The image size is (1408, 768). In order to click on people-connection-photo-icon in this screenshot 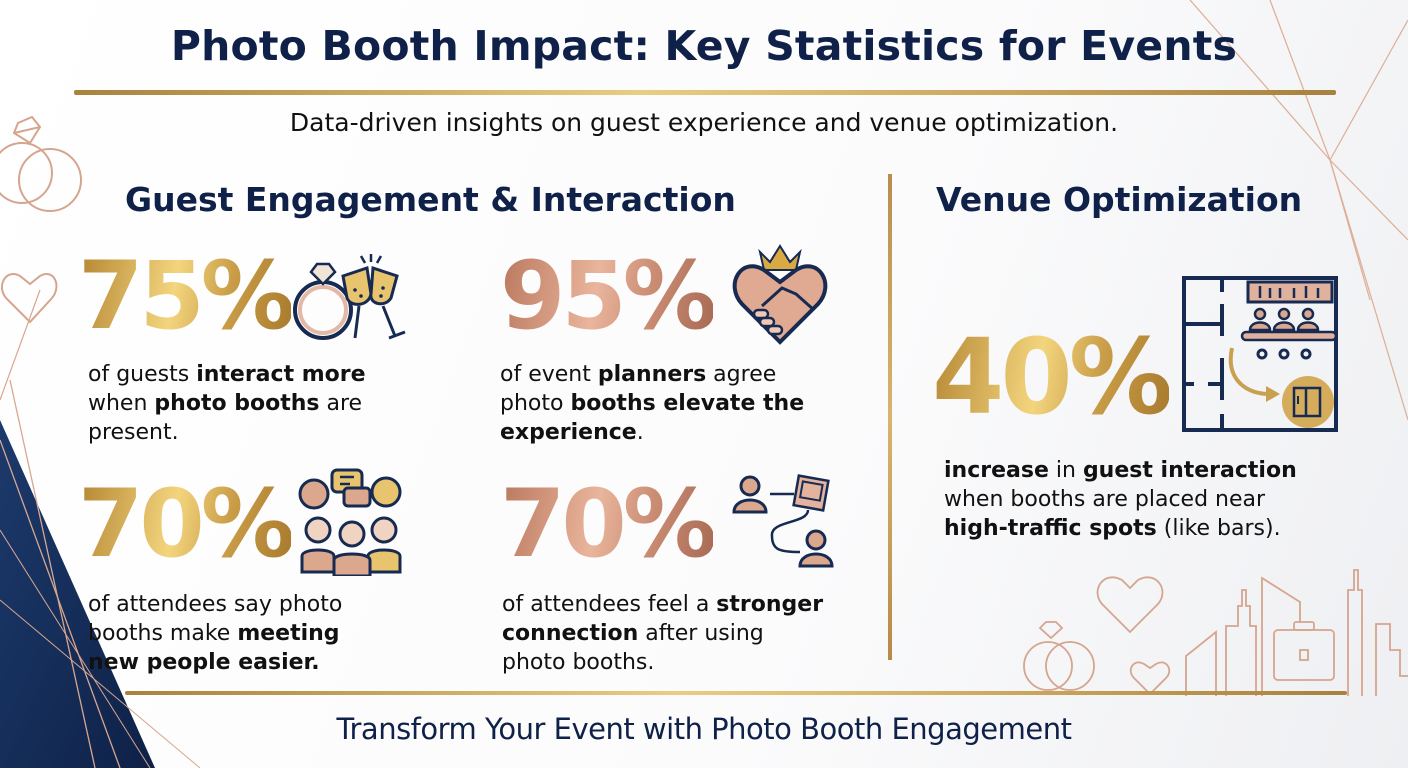, I will do `click(783, 521)`.